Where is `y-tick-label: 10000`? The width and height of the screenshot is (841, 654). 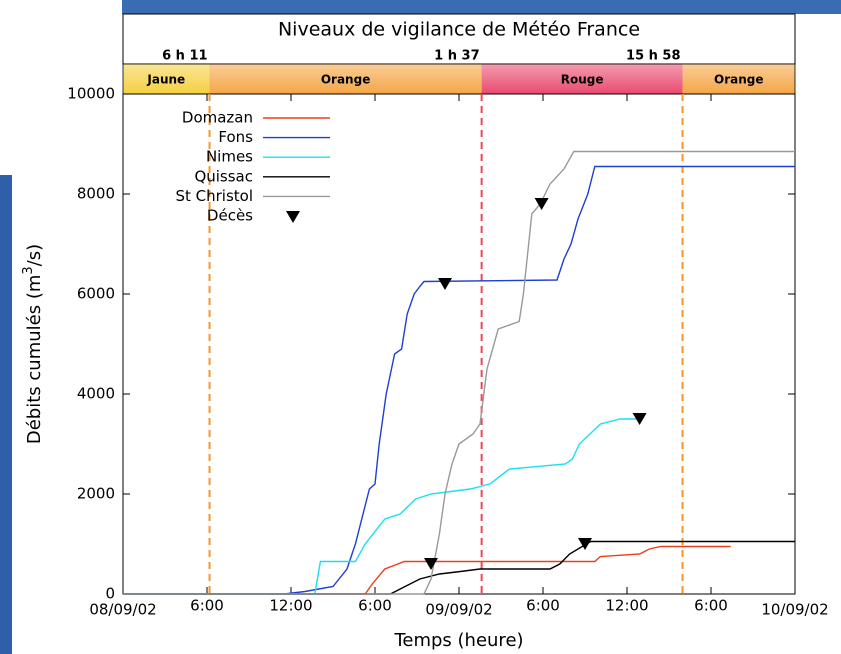 y-tick-label: 10000 is located at coordinates (91, 94).